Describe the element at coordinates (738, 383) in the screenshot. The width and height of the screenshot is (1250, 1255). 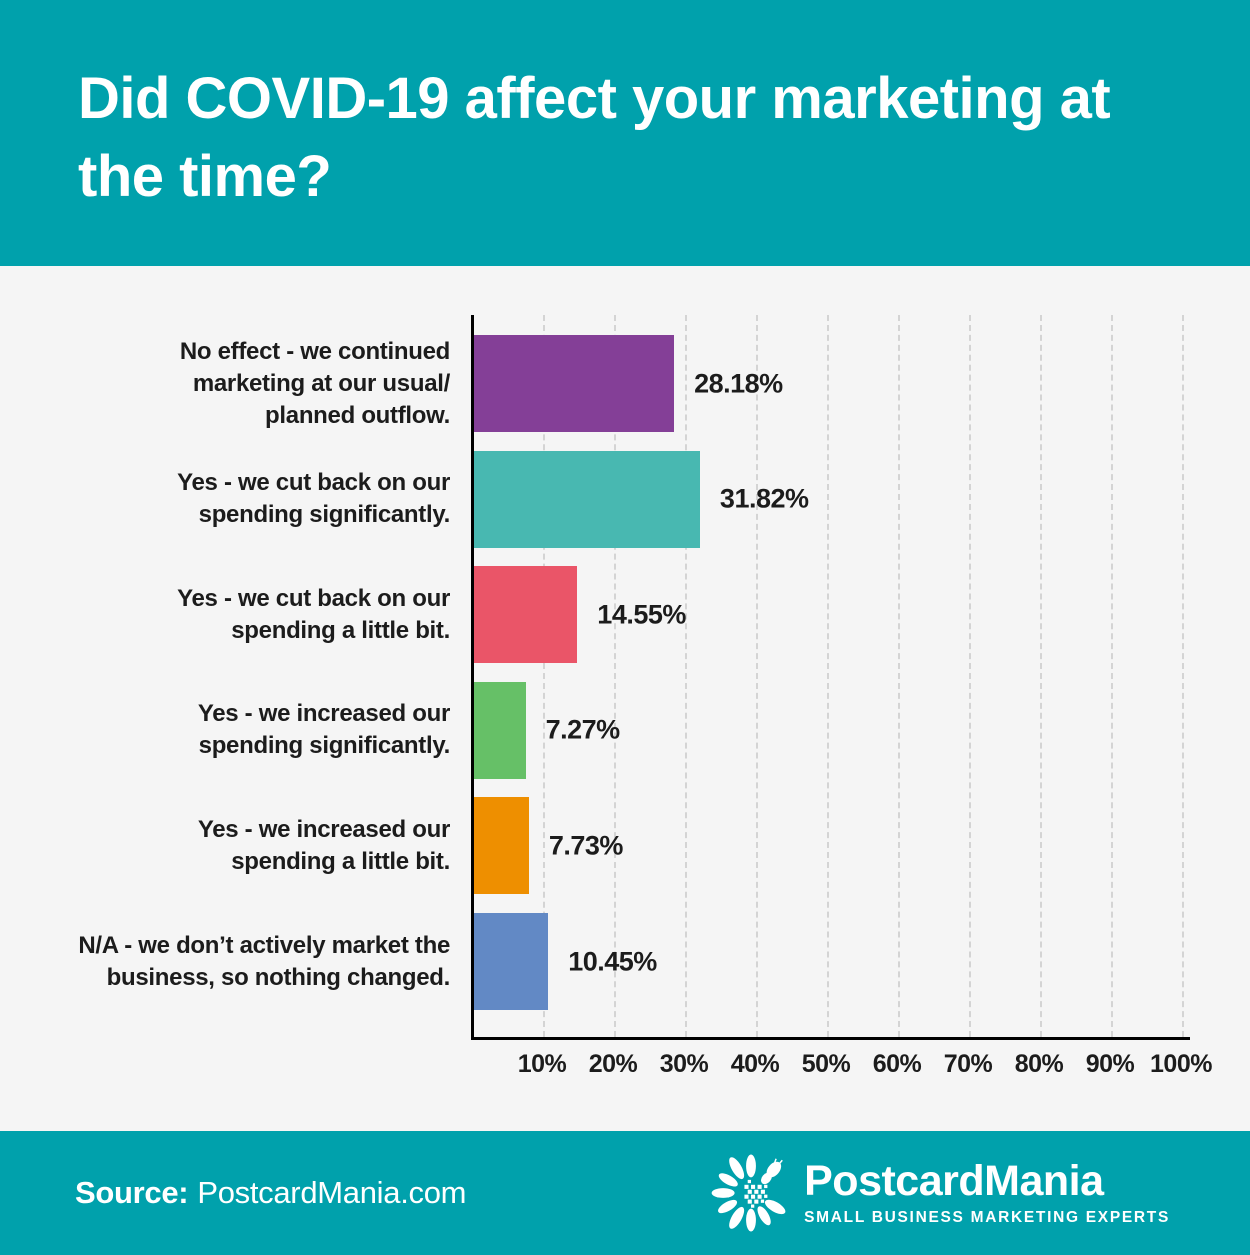
I see `value-label: 28.18%` at that location.